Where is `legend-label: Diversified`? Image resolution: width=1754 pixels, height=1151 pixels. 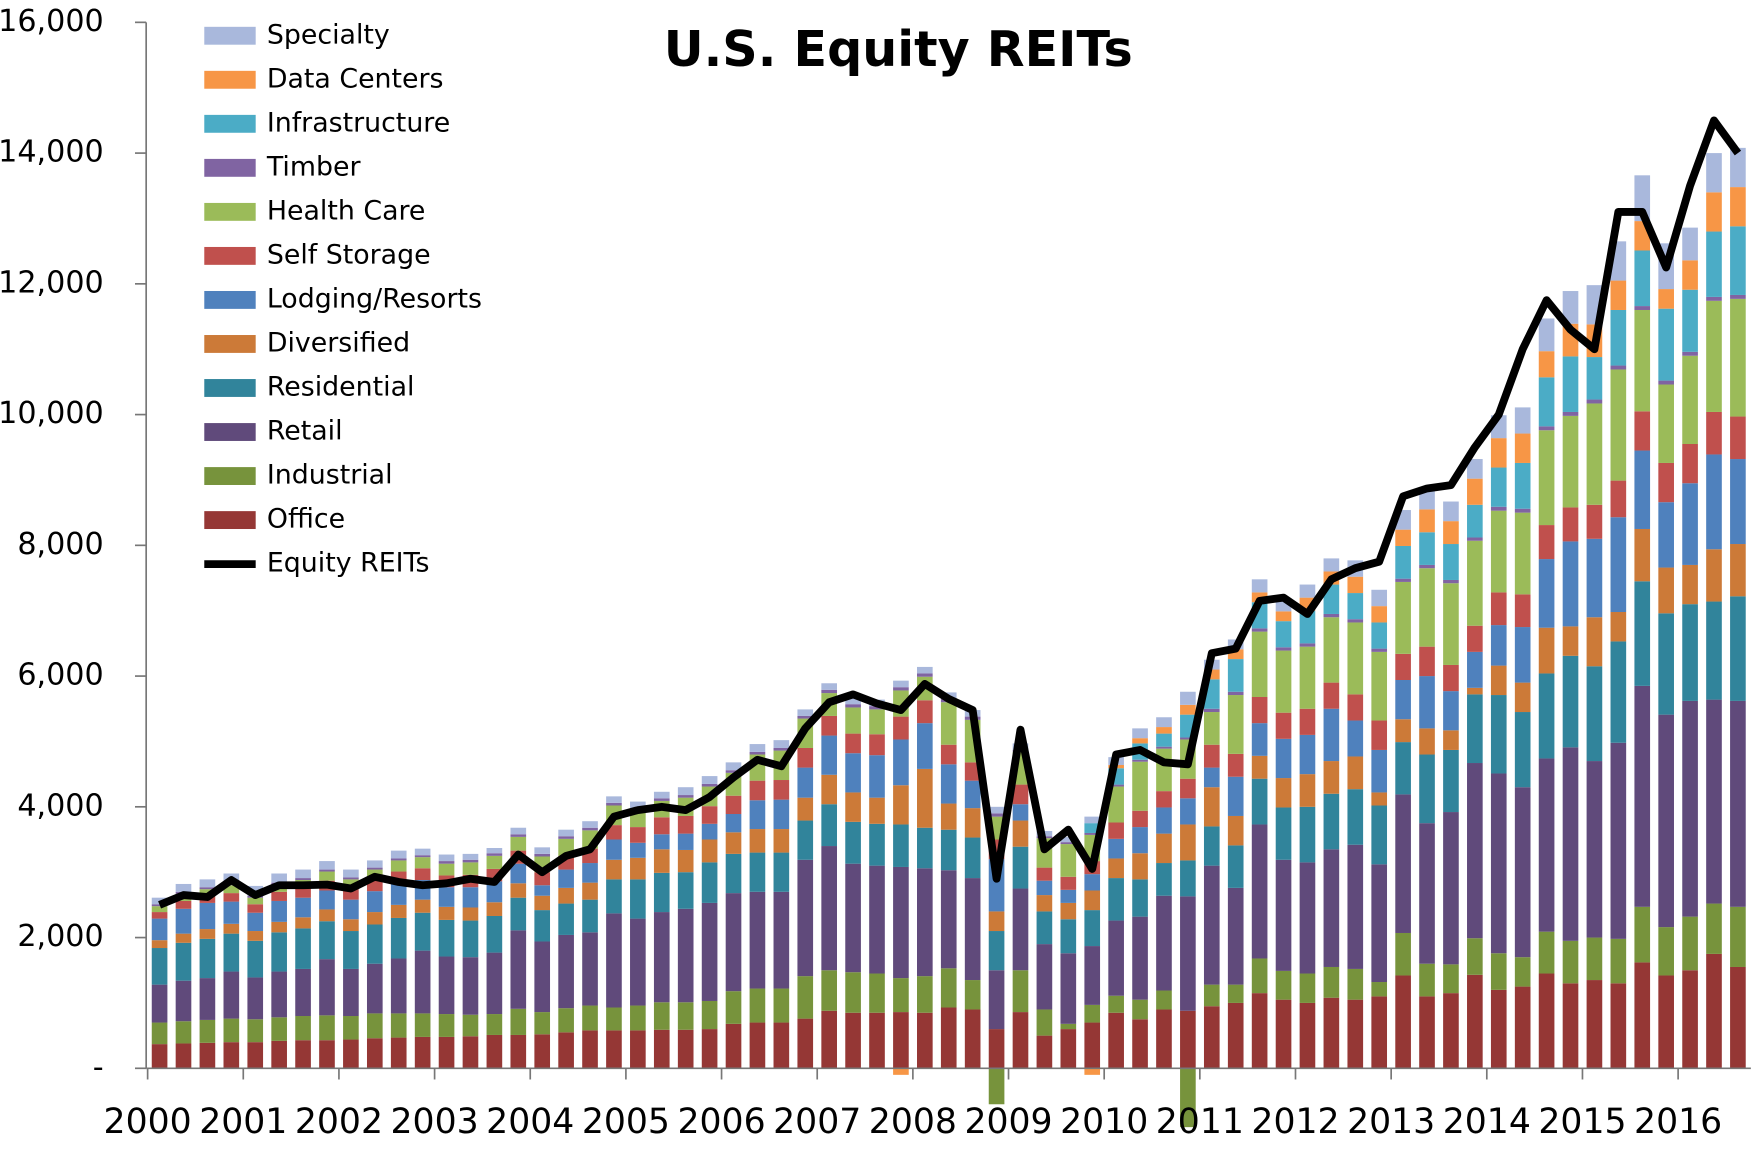 legend-label: Diversified is located at coordinates (338, 342).